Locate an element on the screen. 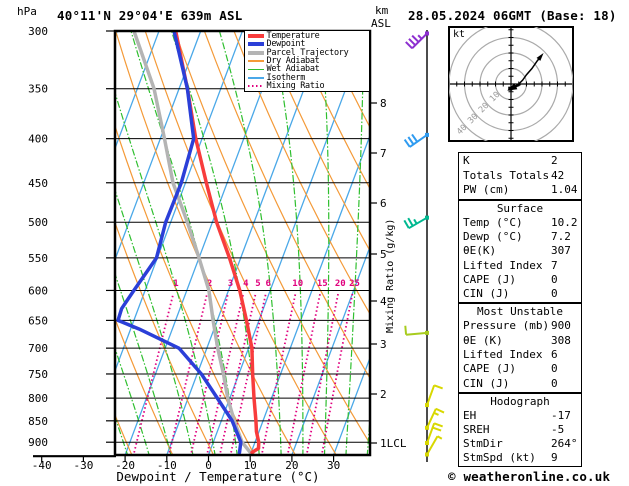  stats-row-value: 42 is located at coordinates (558, 175).